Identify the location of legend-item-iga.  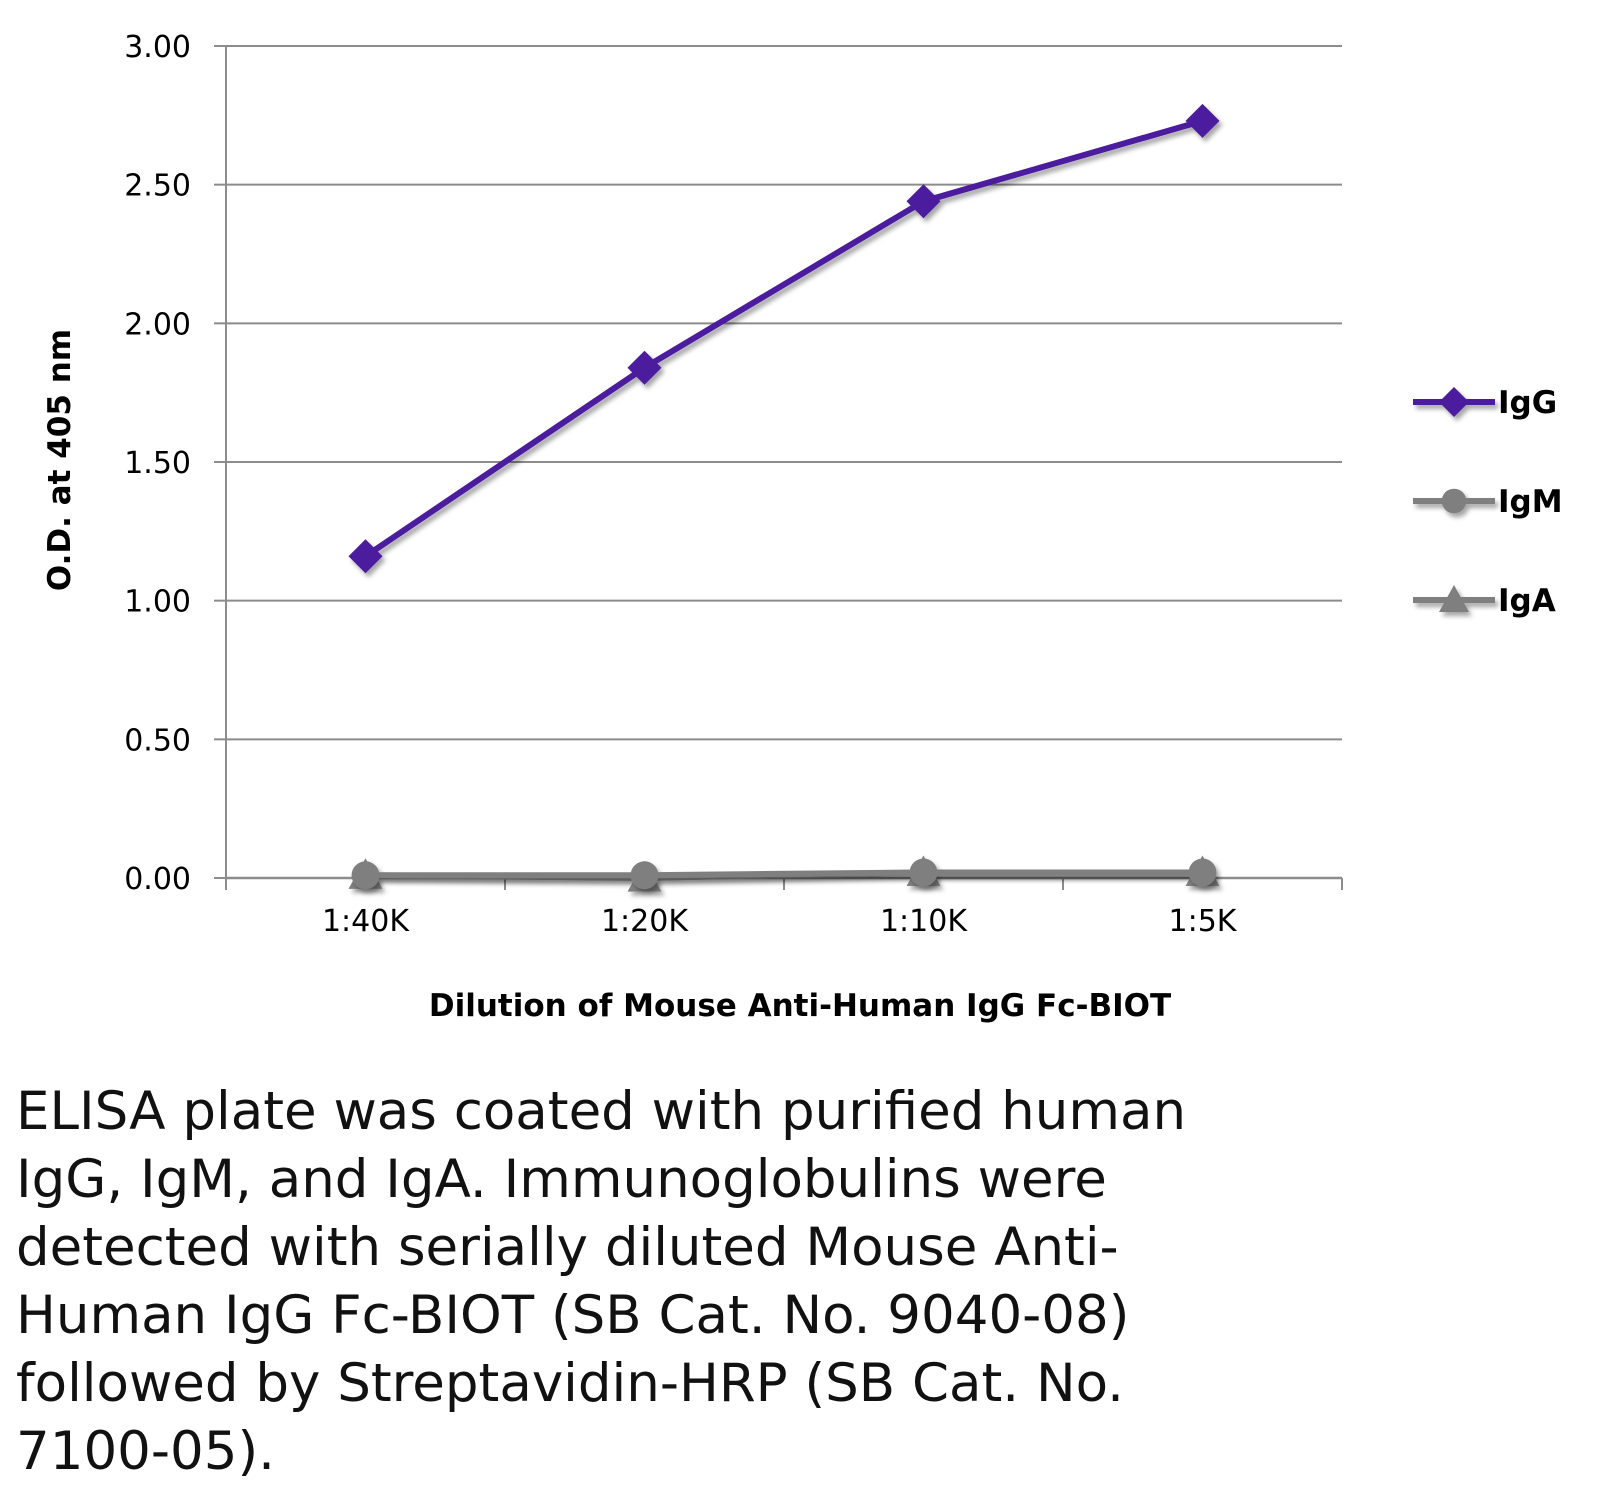
(1454, 598).